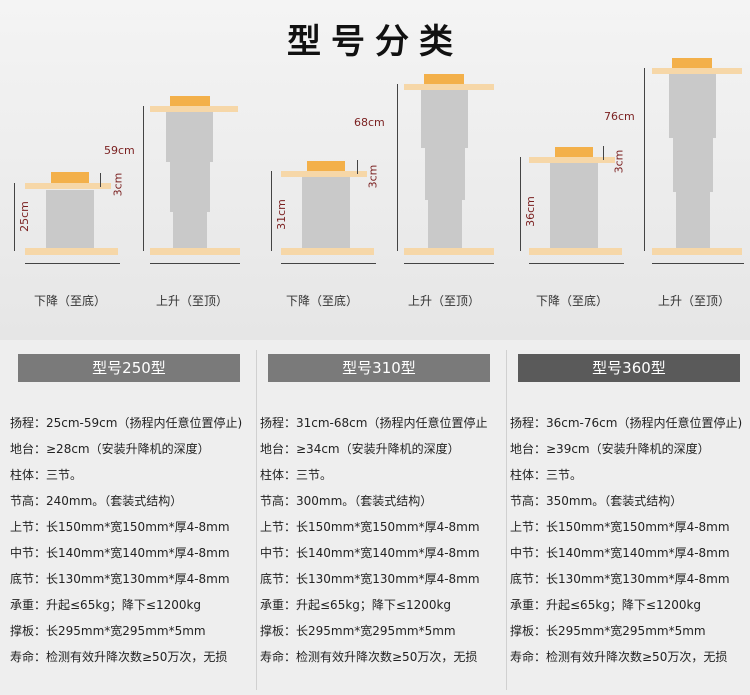 The width and height of the screenshot is (750, 695). I want to click on model-header: 型号360型, so click(629, 368).